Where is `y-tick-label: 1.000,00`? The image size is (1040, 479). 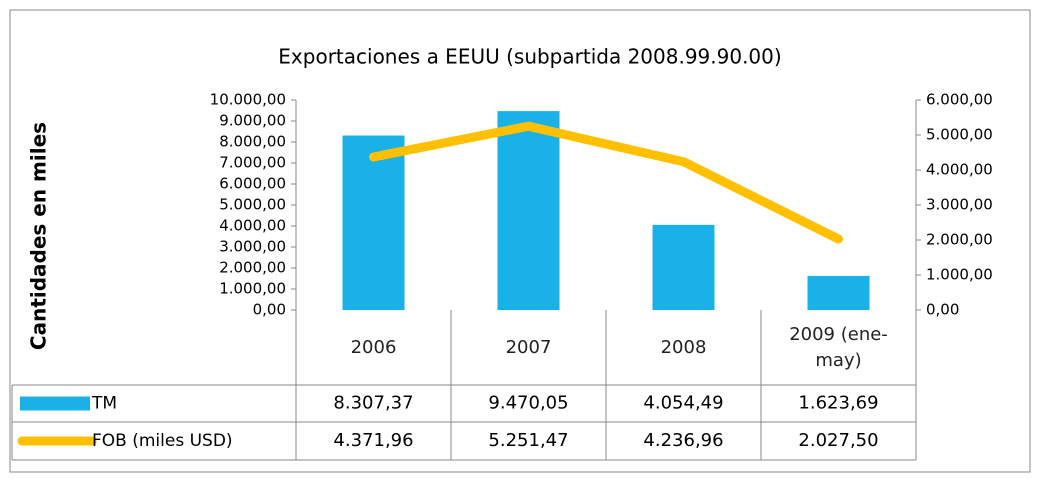 y-tick-label: 1.000,00 is located at coordinates (252, 289).